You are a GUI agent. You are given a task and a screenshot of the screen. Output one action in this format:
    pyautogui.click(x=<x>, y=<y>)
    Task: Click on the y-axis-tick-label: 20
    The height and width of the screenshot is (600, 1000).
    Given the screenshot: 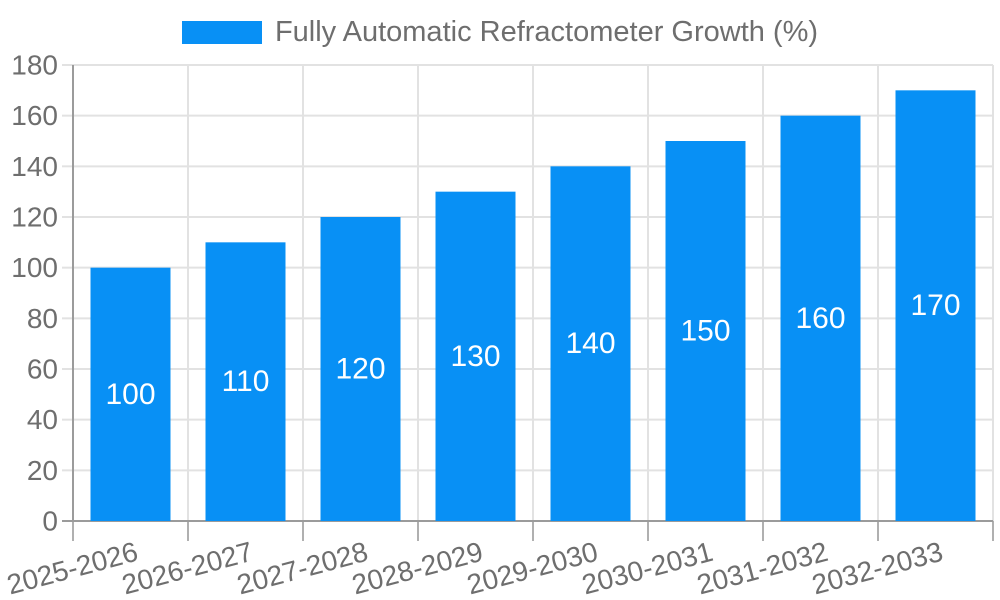 What is the action you would take?
    pyautogui.click(x=42, y=470)
    